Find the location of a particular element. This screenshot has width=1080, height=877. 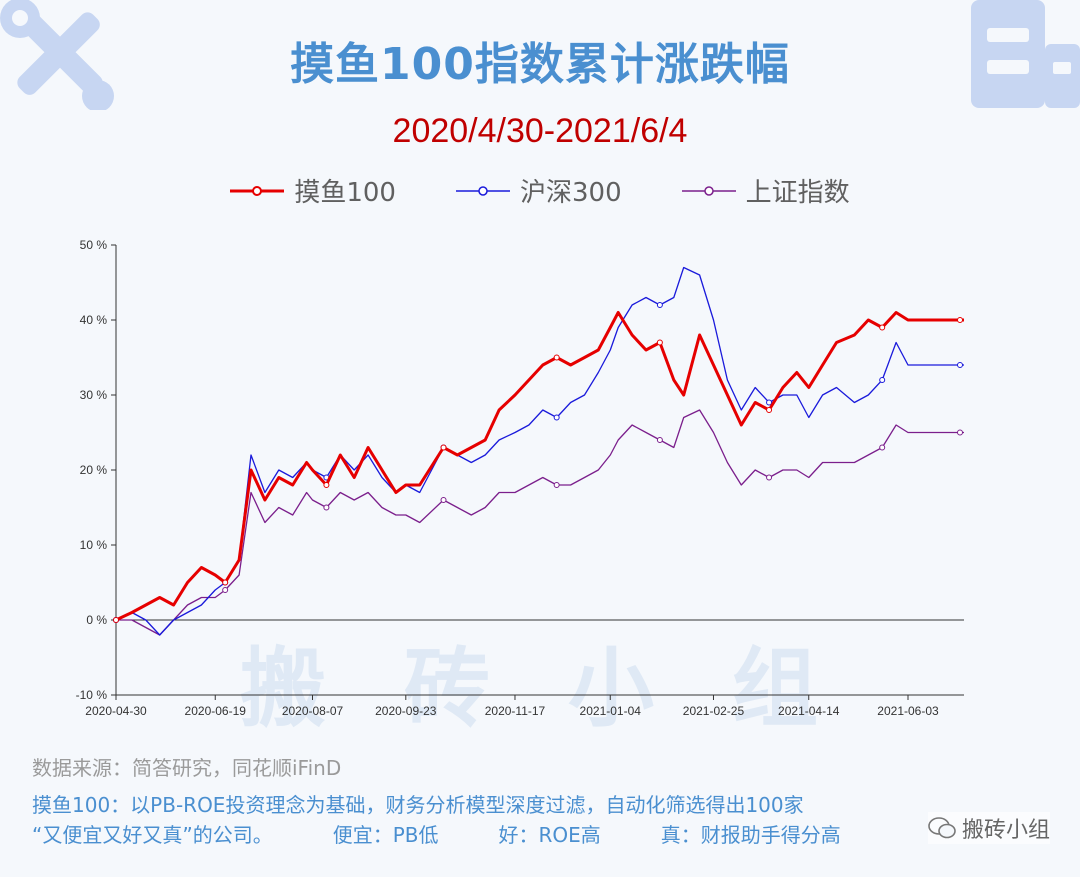

desc-line-2: “又便宜又好又真”的公司。 便宜：PB低 好：ROE高 真：财报助手得分高 is located at coordinates (542, 835).